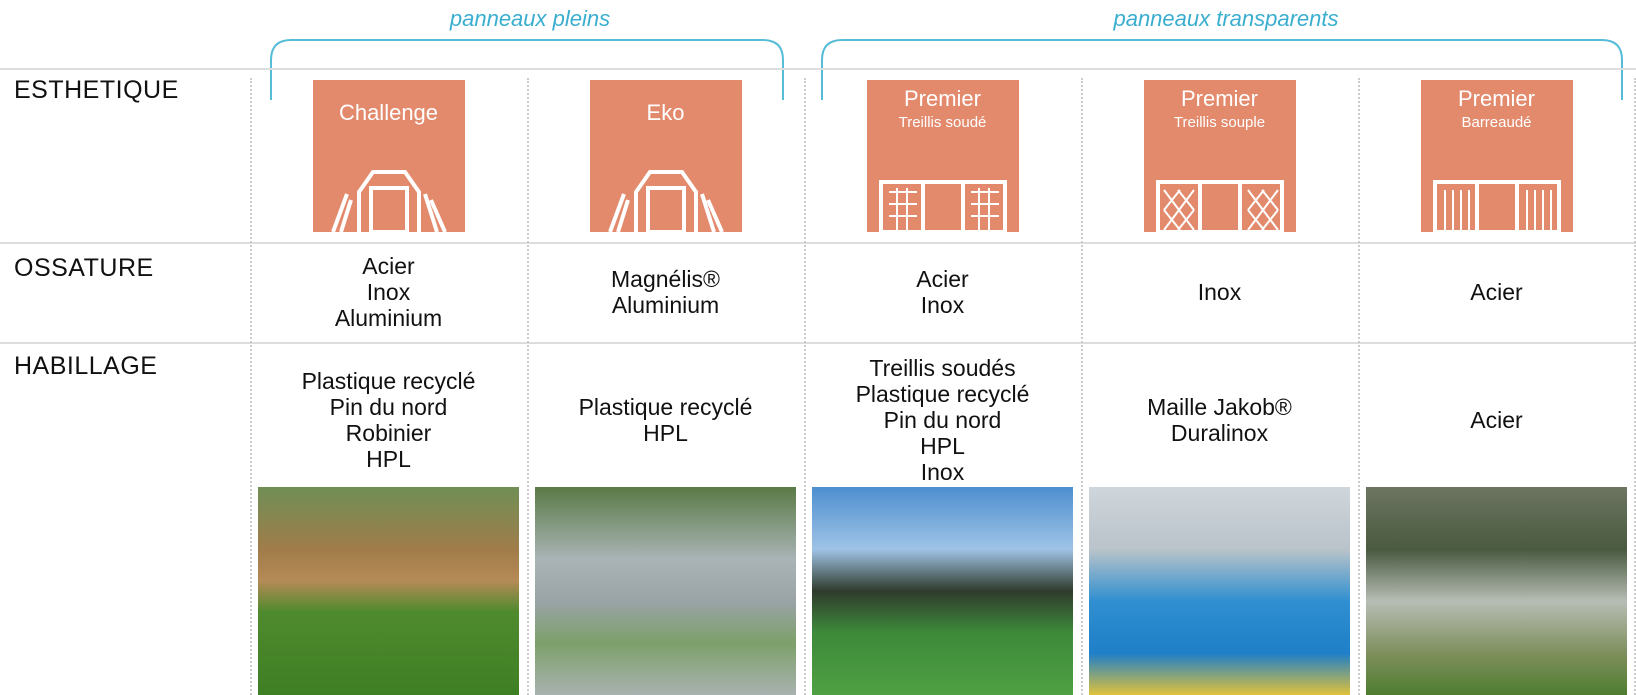  Describe the element at coordinates (530, 18) in the screenshot. I see `group-label: panneaux pleins` at that location.